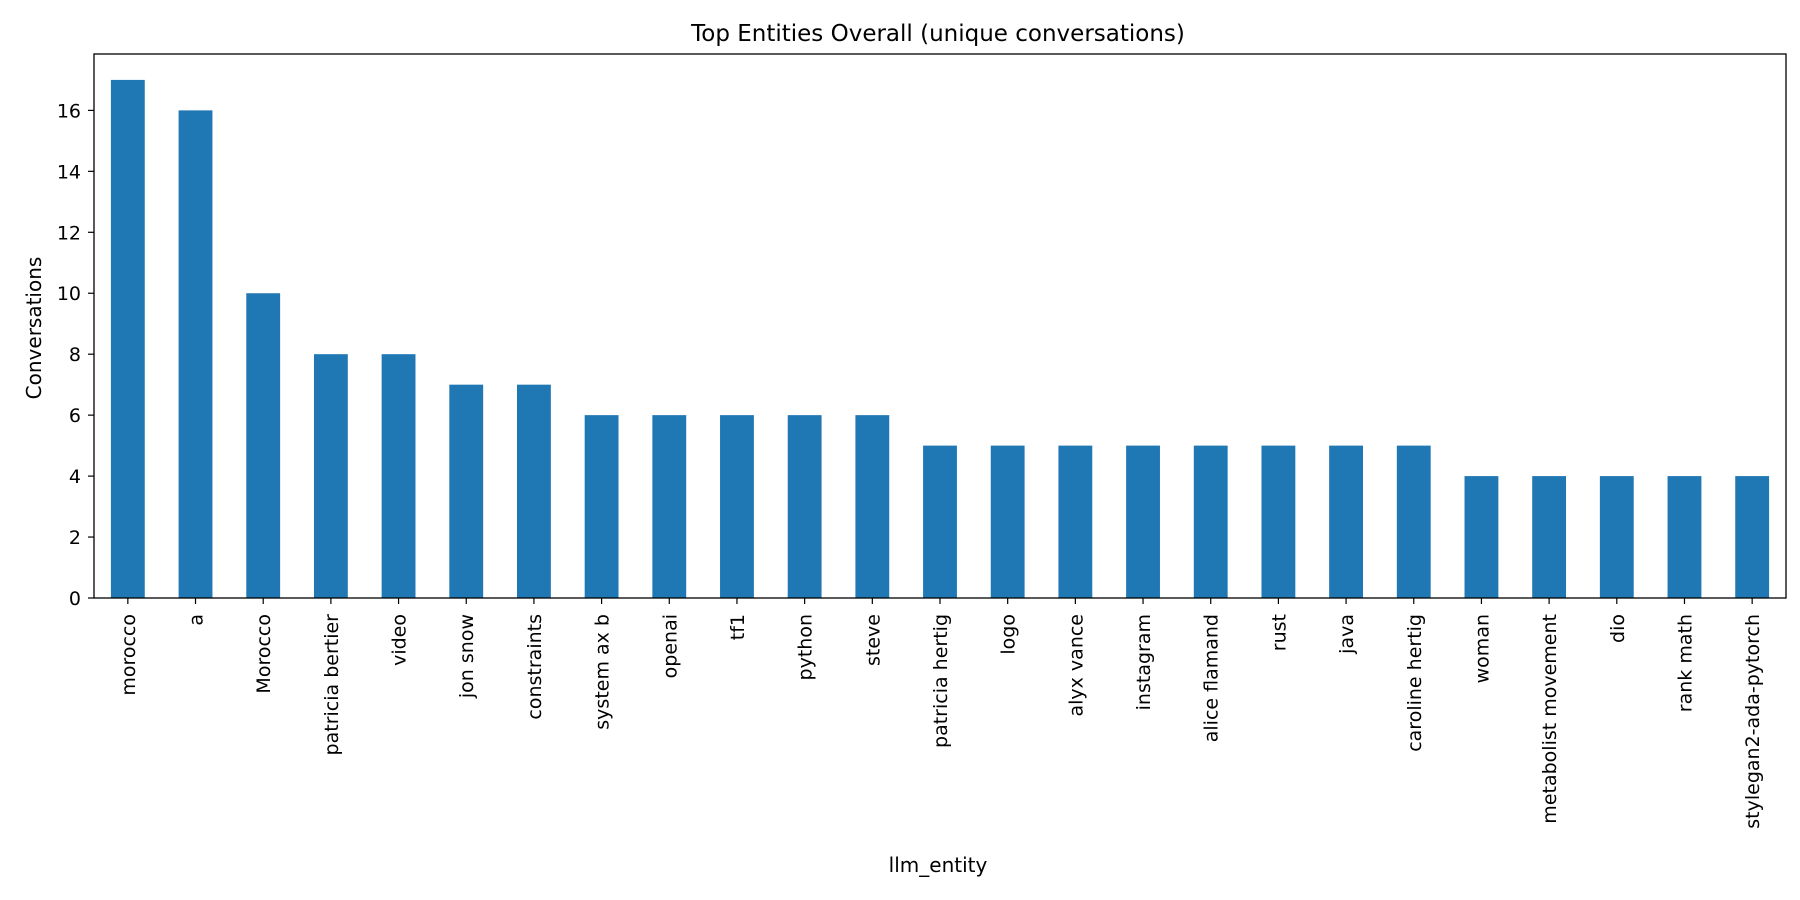 Image resolution: width=1800 pixels, height=900 pixels. Describe the element at coordinates (69, 111) in the screenshot. I see `y-tick-label: 16` at that location.